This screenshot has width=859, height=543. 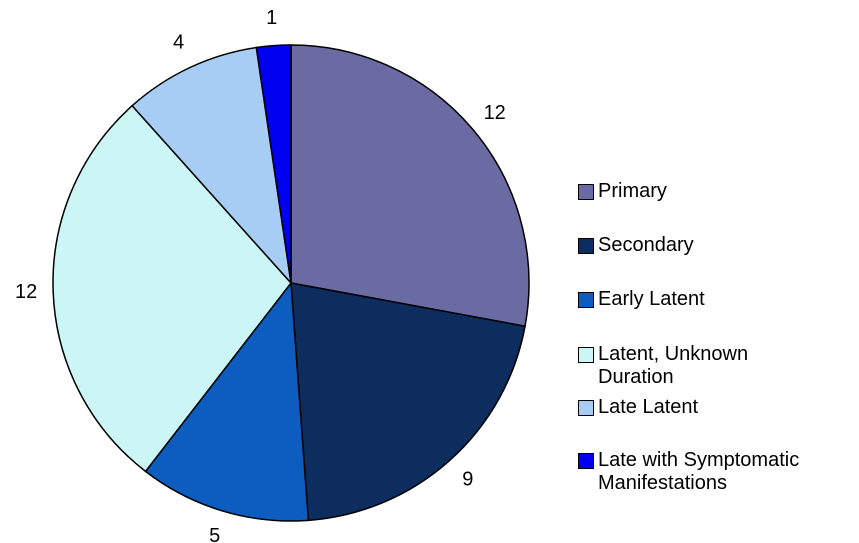 What do you see at coordinates (214, 534) in the screenshot?
I see `data-label: 5` at bounding box center [214, 534].